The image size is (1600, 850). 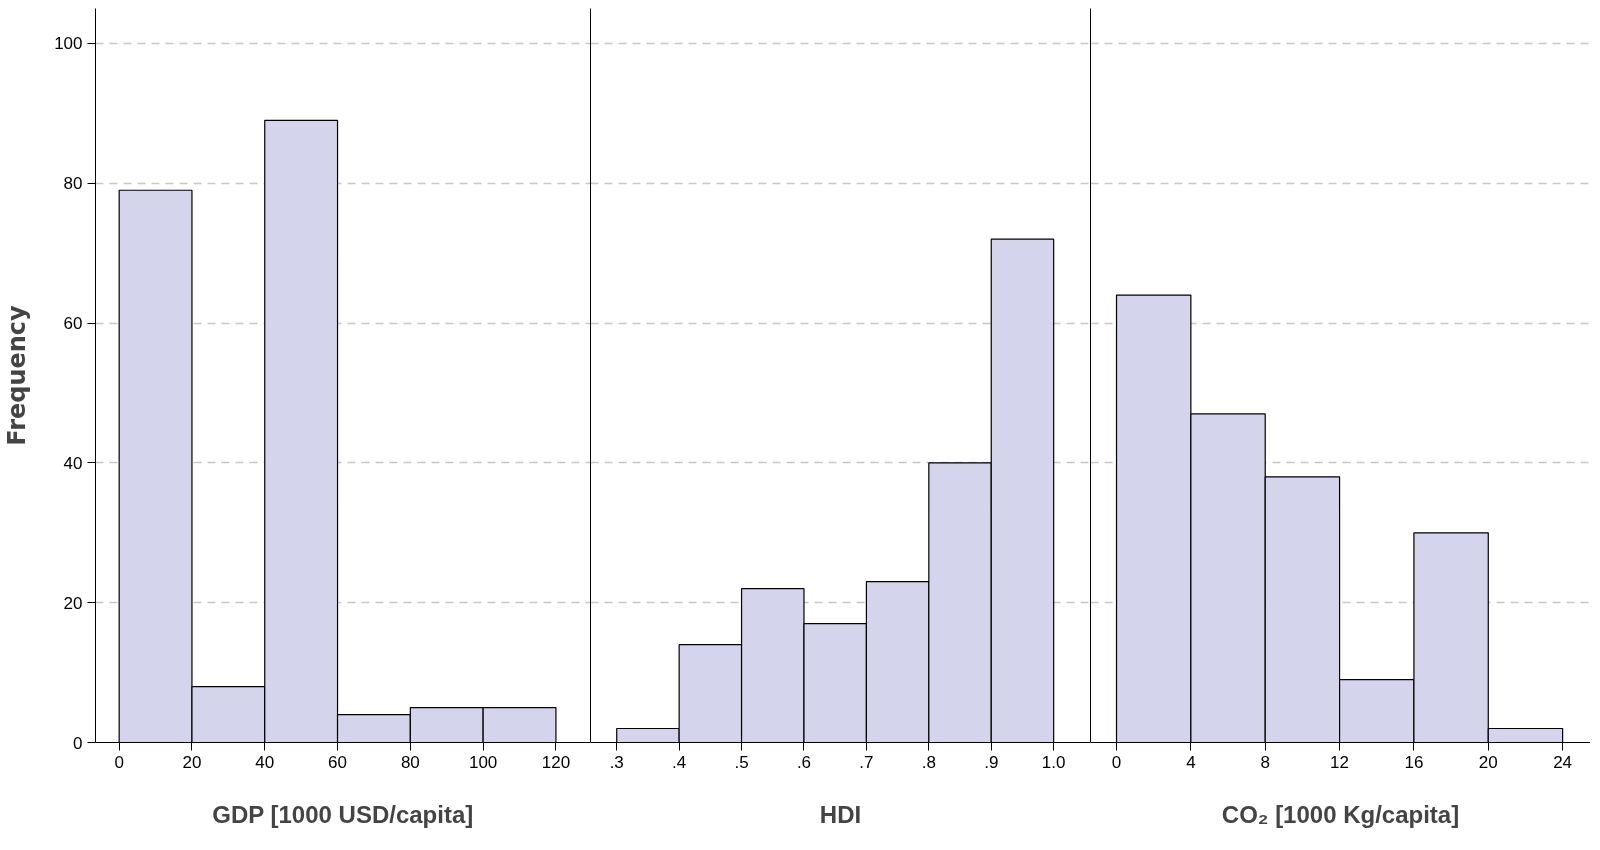 What do you see at coordinates (73, 184) in the screenshot?
I see `y-tick-label: 80` at bounding box center [73, 184].